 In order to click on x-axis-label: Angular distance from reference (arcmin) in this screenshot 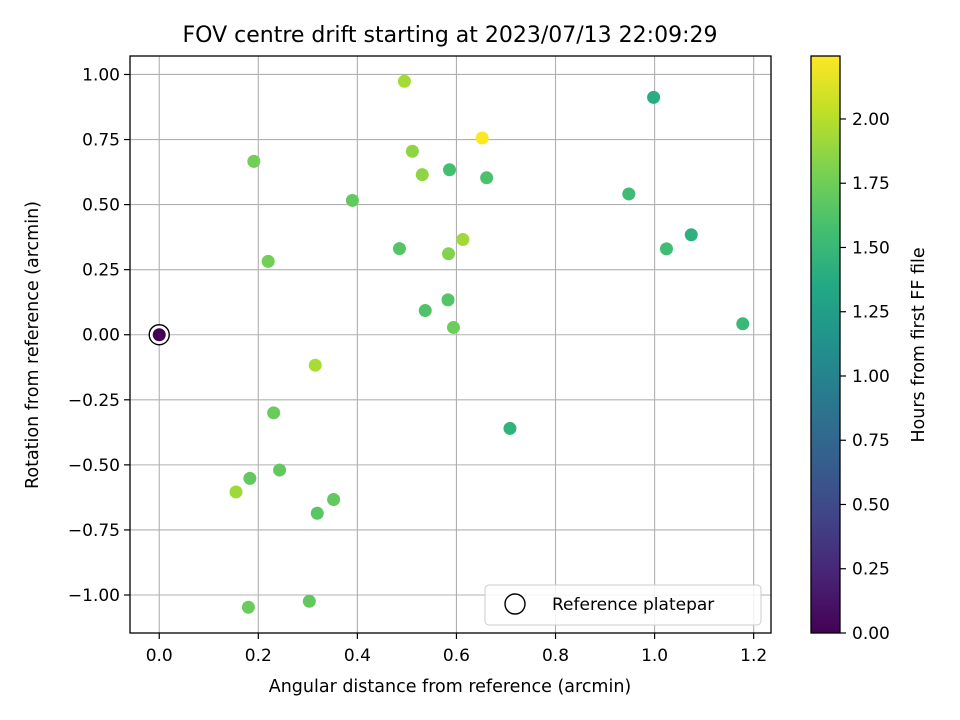, I will do `click(450, 687)`.